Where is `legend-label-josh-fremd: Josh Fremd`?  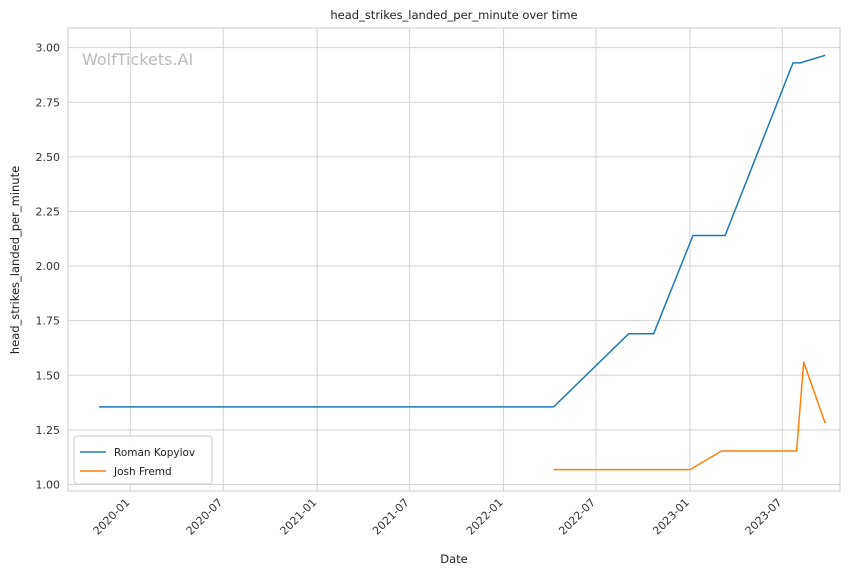 legend-label-josh-fremd: Josh Fremd is located at coordinates (142, 472).